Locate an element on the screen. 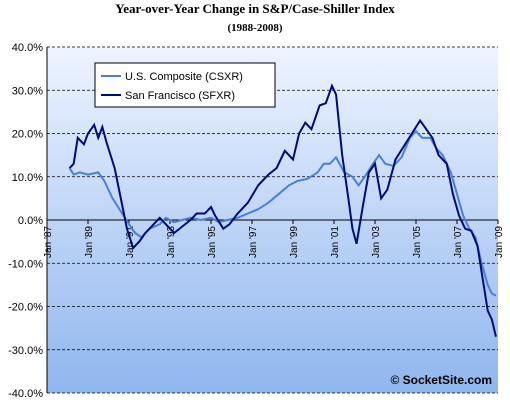  x-tick-label: Jan '97 is located at coordinates (253, 242).